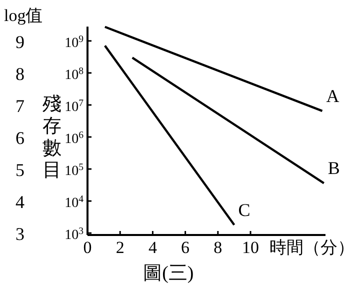  Describe the element at coordinates (218, 247) in the screenshot. I see `x-tick-label: 8` at that location.